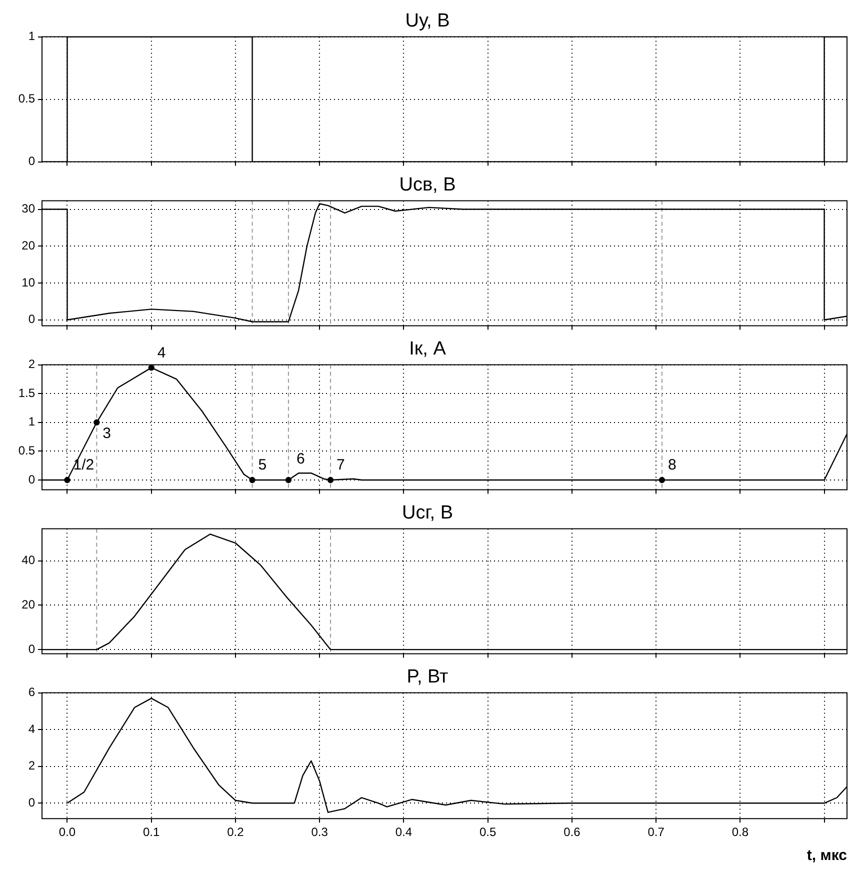  What do you see at coordinates (427, 677) in the screenshot?
I see `chart-title: P, Вт` at bounding box center [427, 677].